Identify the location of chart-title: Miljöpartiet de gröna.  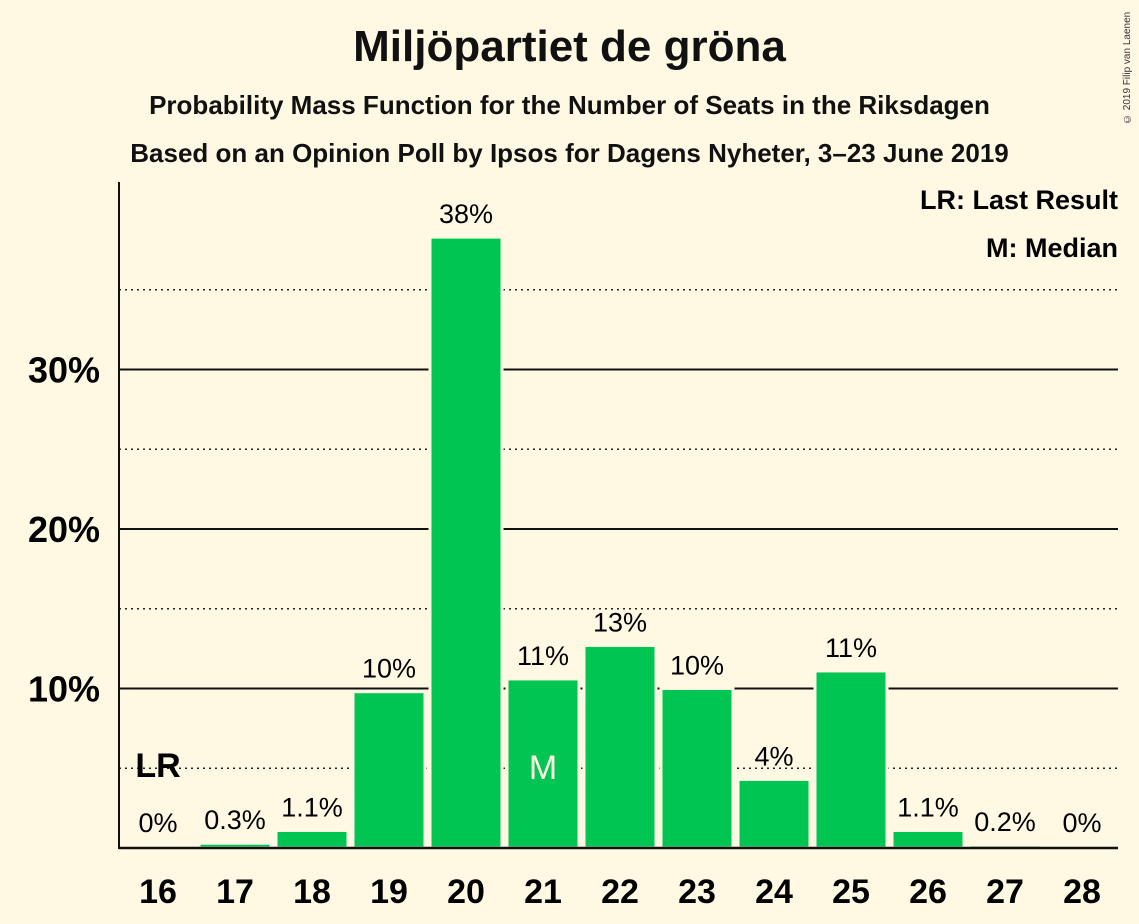
(569, 46).